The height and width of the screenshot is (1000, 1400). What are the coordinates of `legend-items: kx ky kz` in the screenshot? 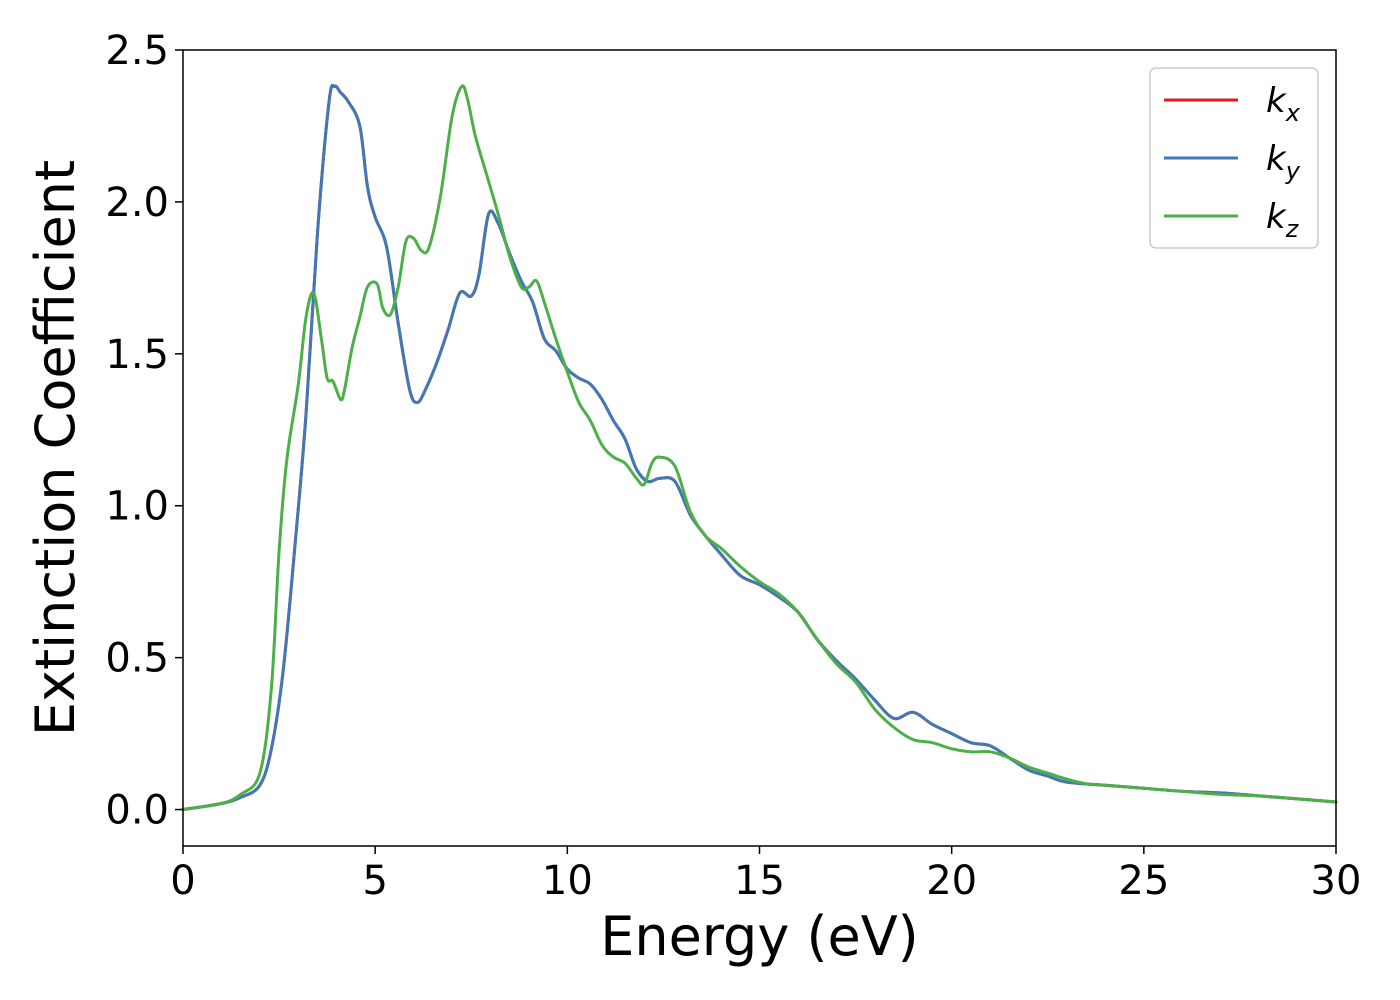 It's located at (1232, 162).